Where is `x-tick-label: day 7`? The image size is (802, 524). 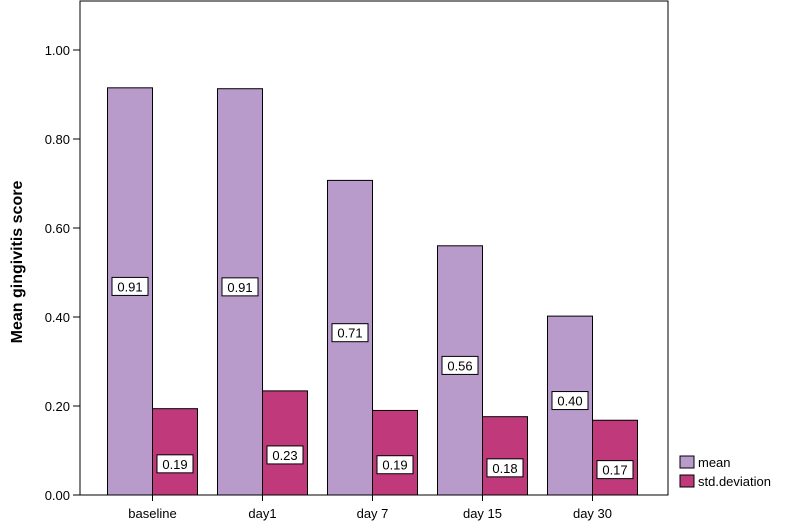 x-tick-label: day 7 is located at coordinates (373, 513).